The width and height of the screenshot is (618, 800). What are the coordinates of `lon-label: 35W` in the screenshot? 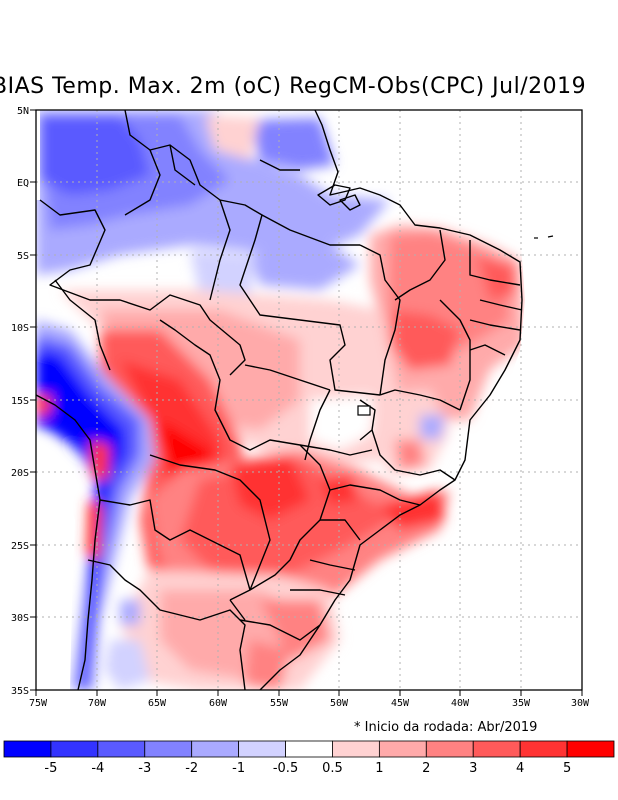 It's located at (521, 703).